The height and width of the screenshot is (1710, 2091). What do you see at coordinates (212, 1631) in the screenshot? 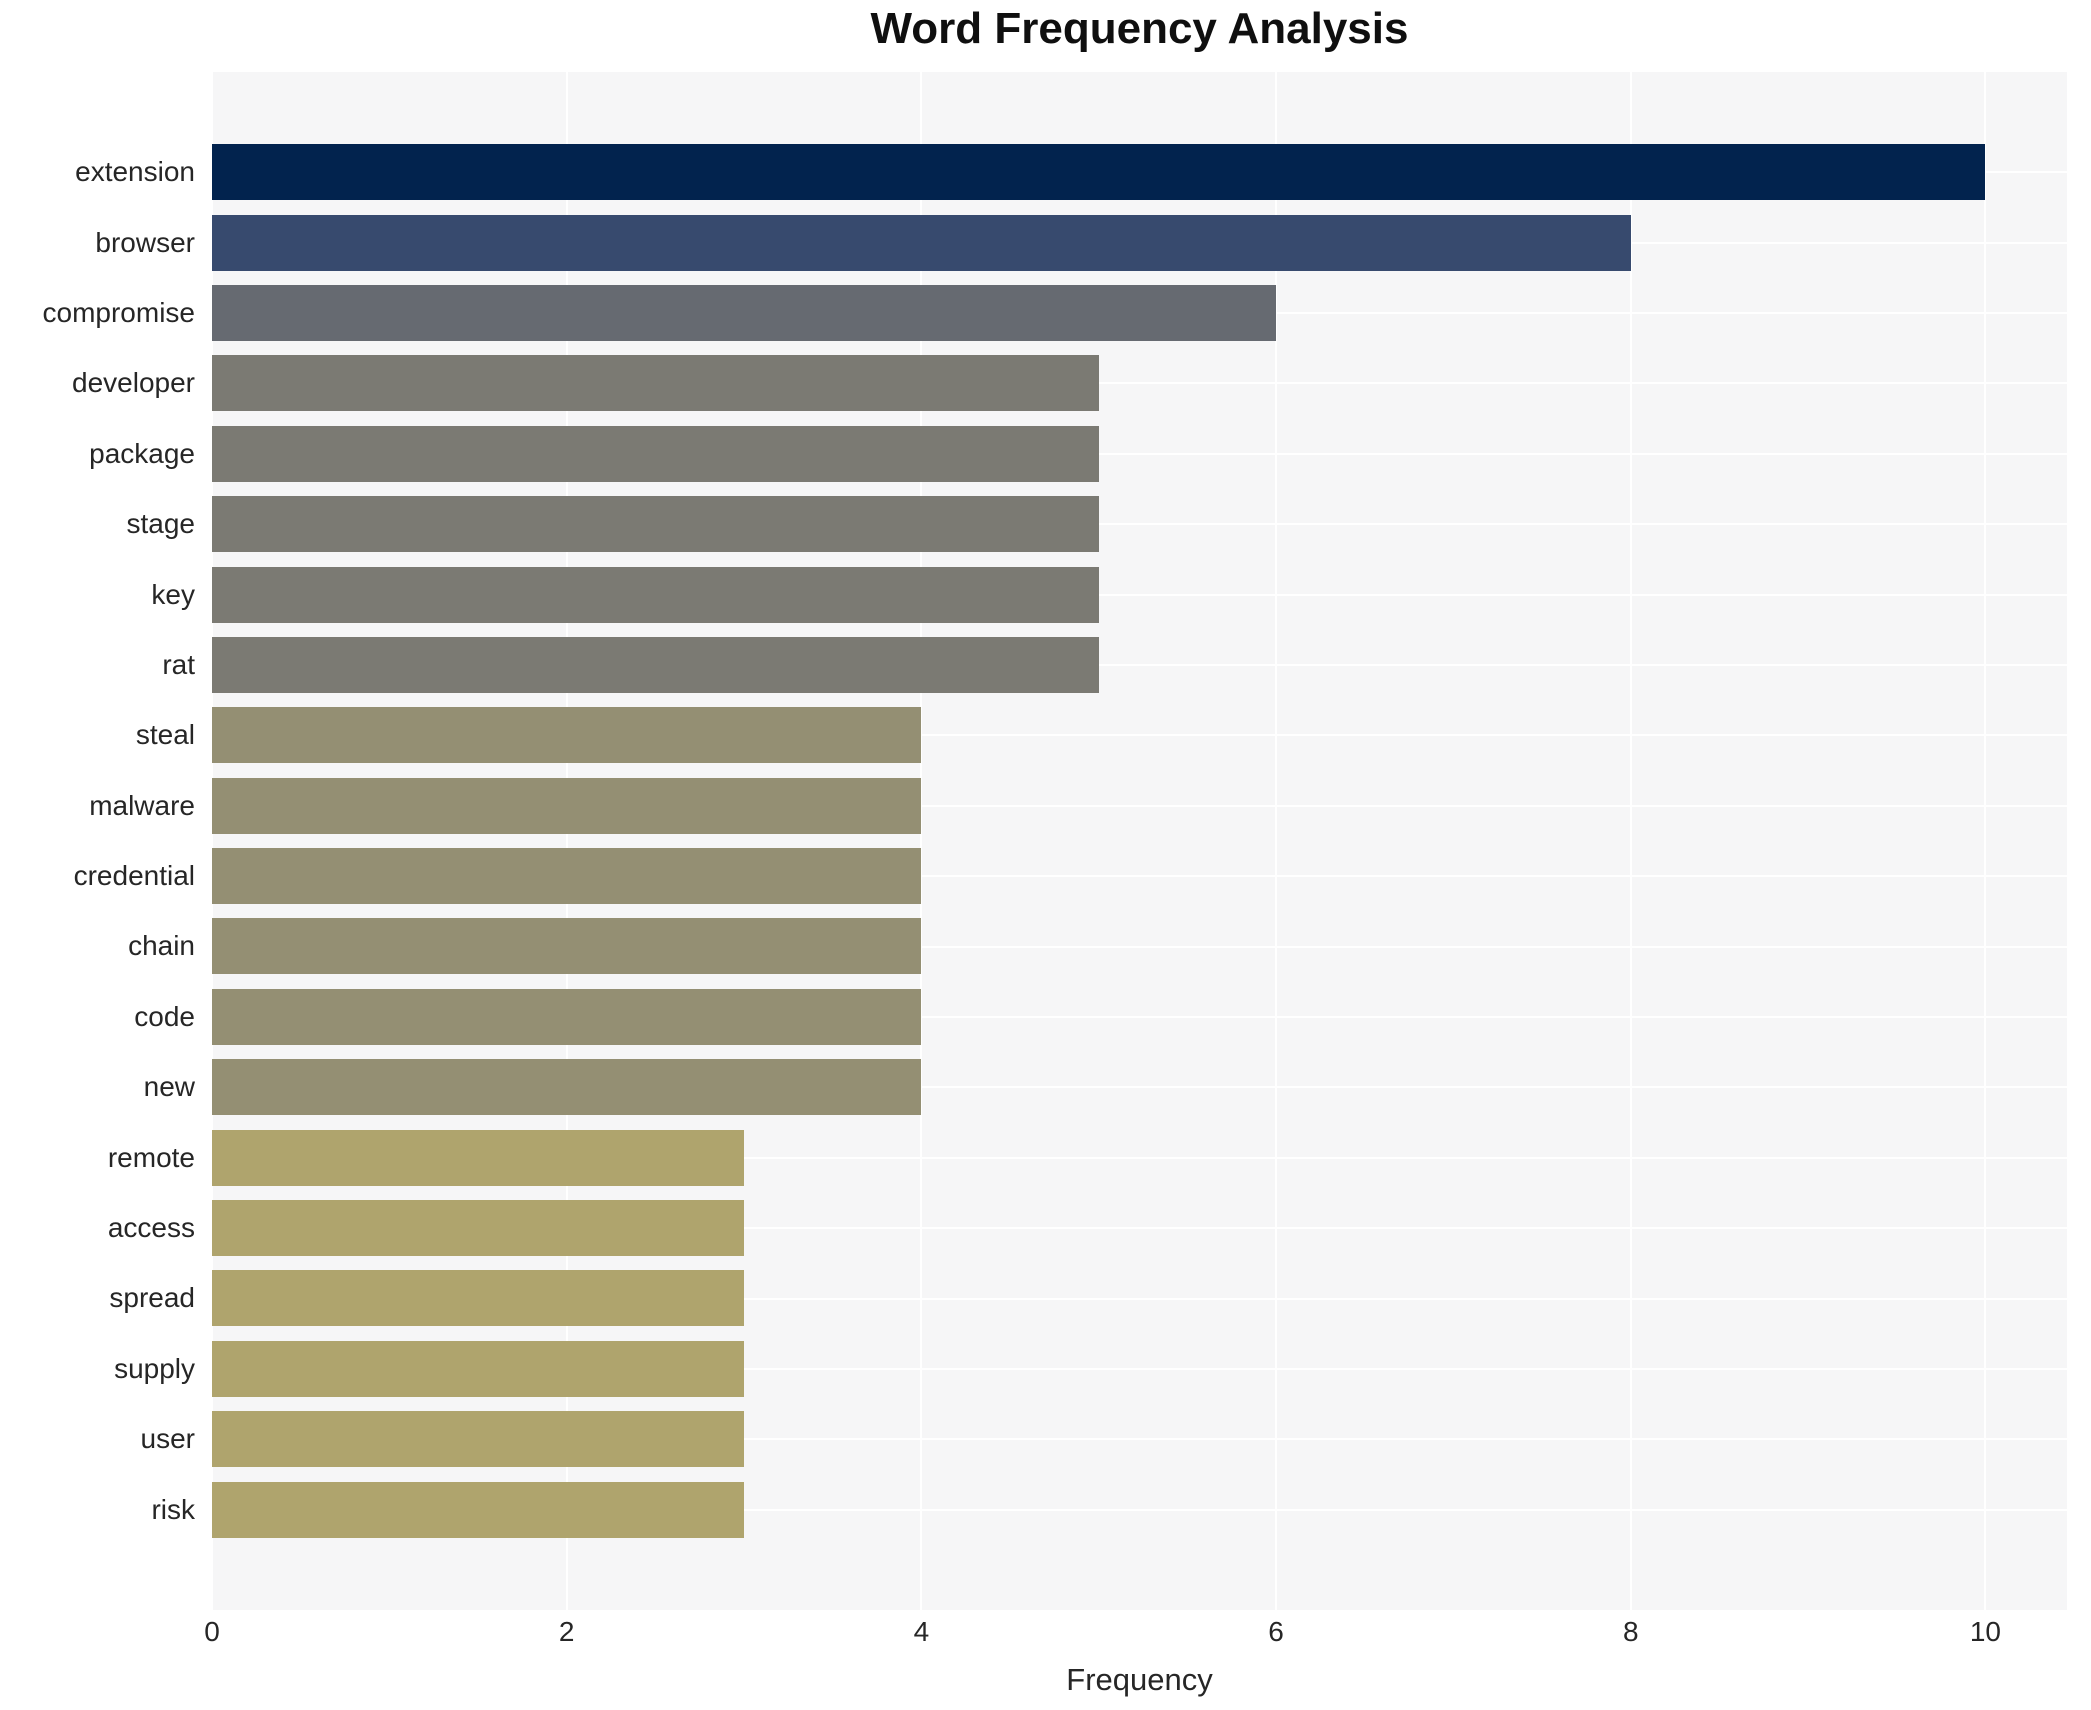
I see `x-tick-label-0: 0` at bounding box center [212, 1631].